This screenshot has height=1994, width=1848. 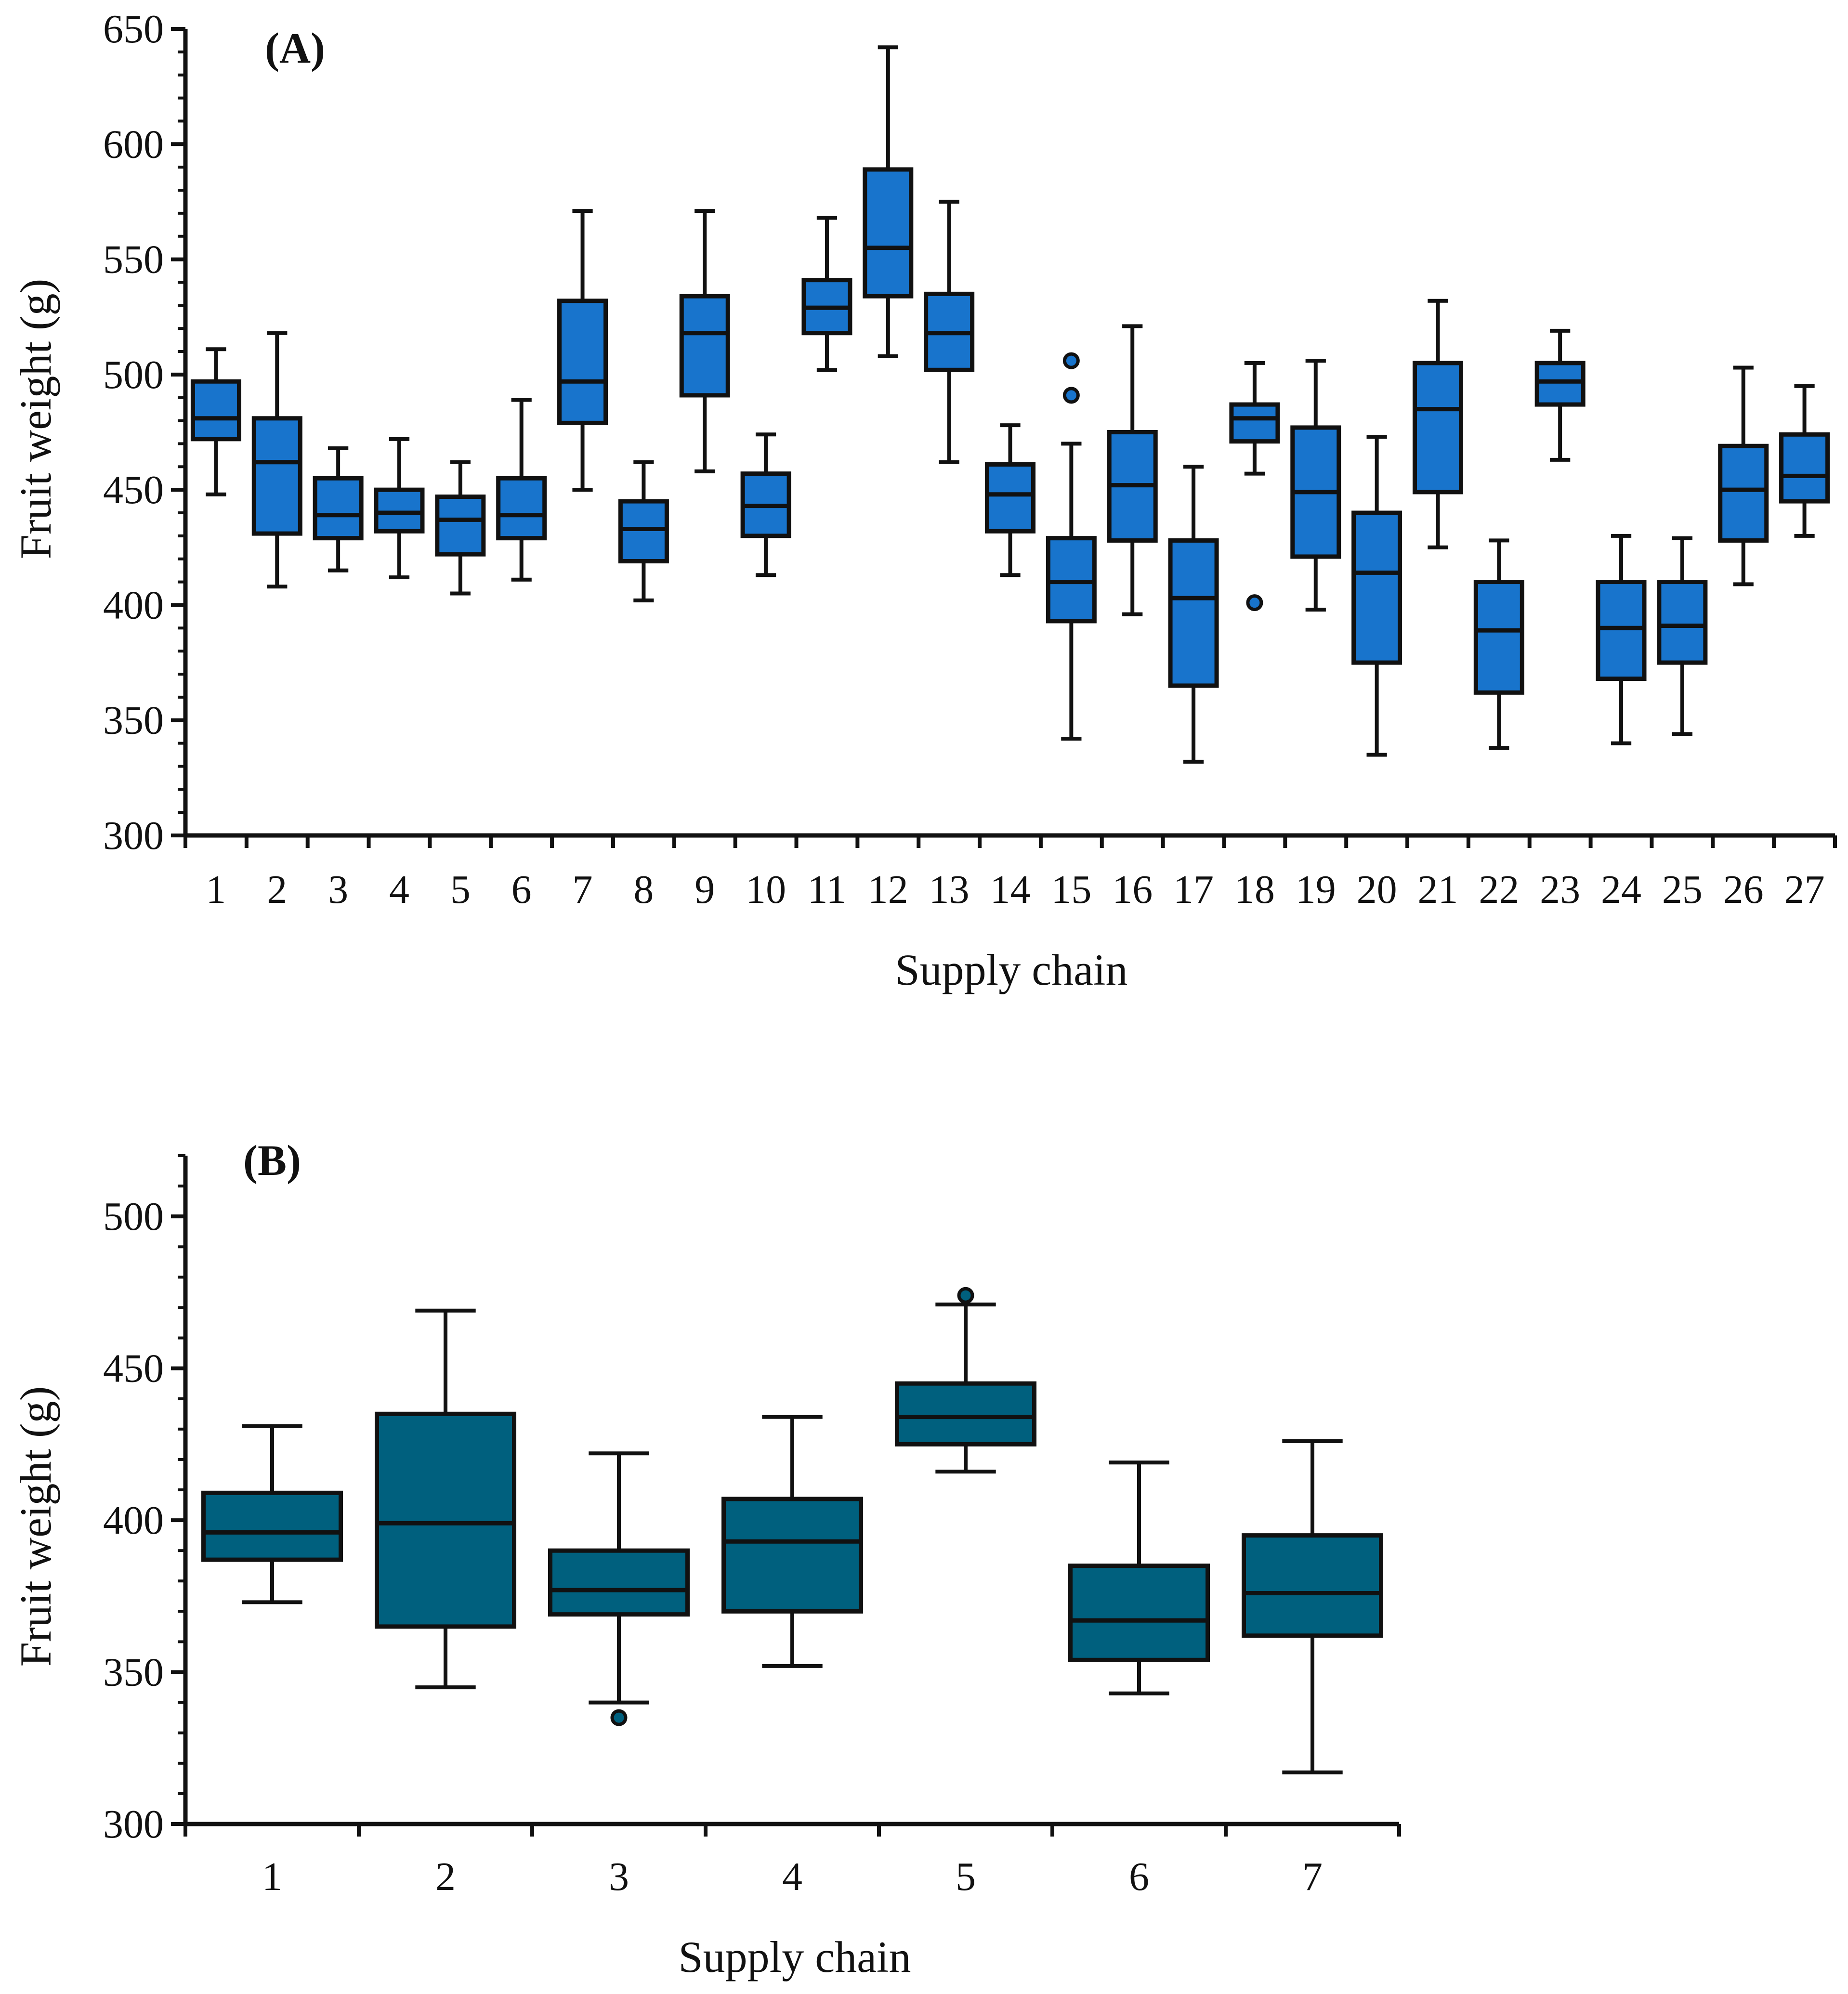 I want to click on y-tick-label: 400, so click(x=133, y=1520).